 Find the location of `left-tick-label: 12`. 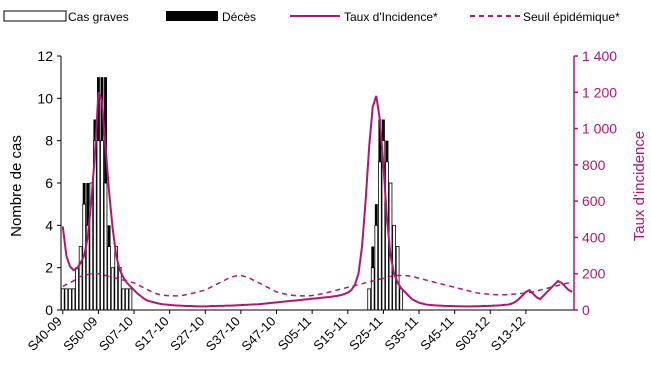

left-tick-label: 12 is located at coordinates (45, 56).